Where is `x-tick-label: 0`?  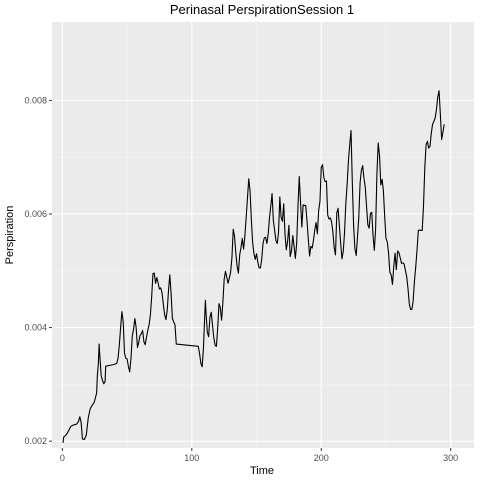
x-tick-label: 0 is located at coordinates (62, 458).